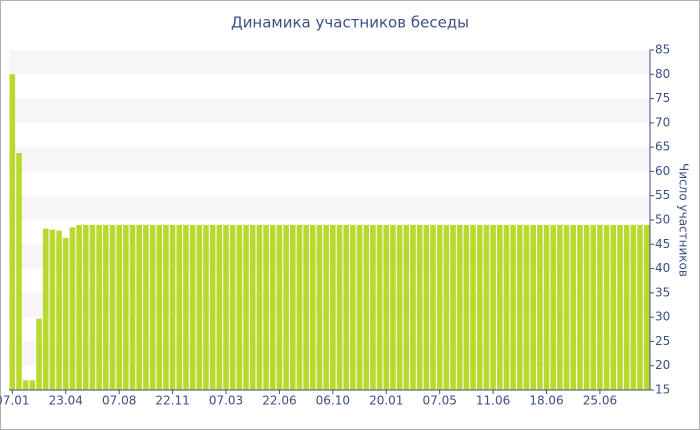 The width and height of the screenshot is (700, 430). I want to click on y-axis-label: Число участников, so click(684, 220).